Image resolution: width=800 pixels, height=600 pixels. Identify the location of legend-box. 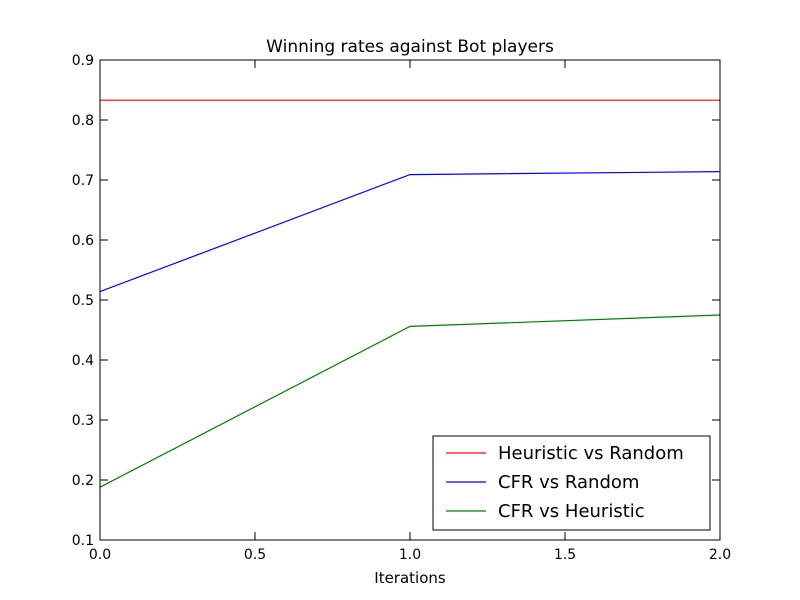
(571, 483).